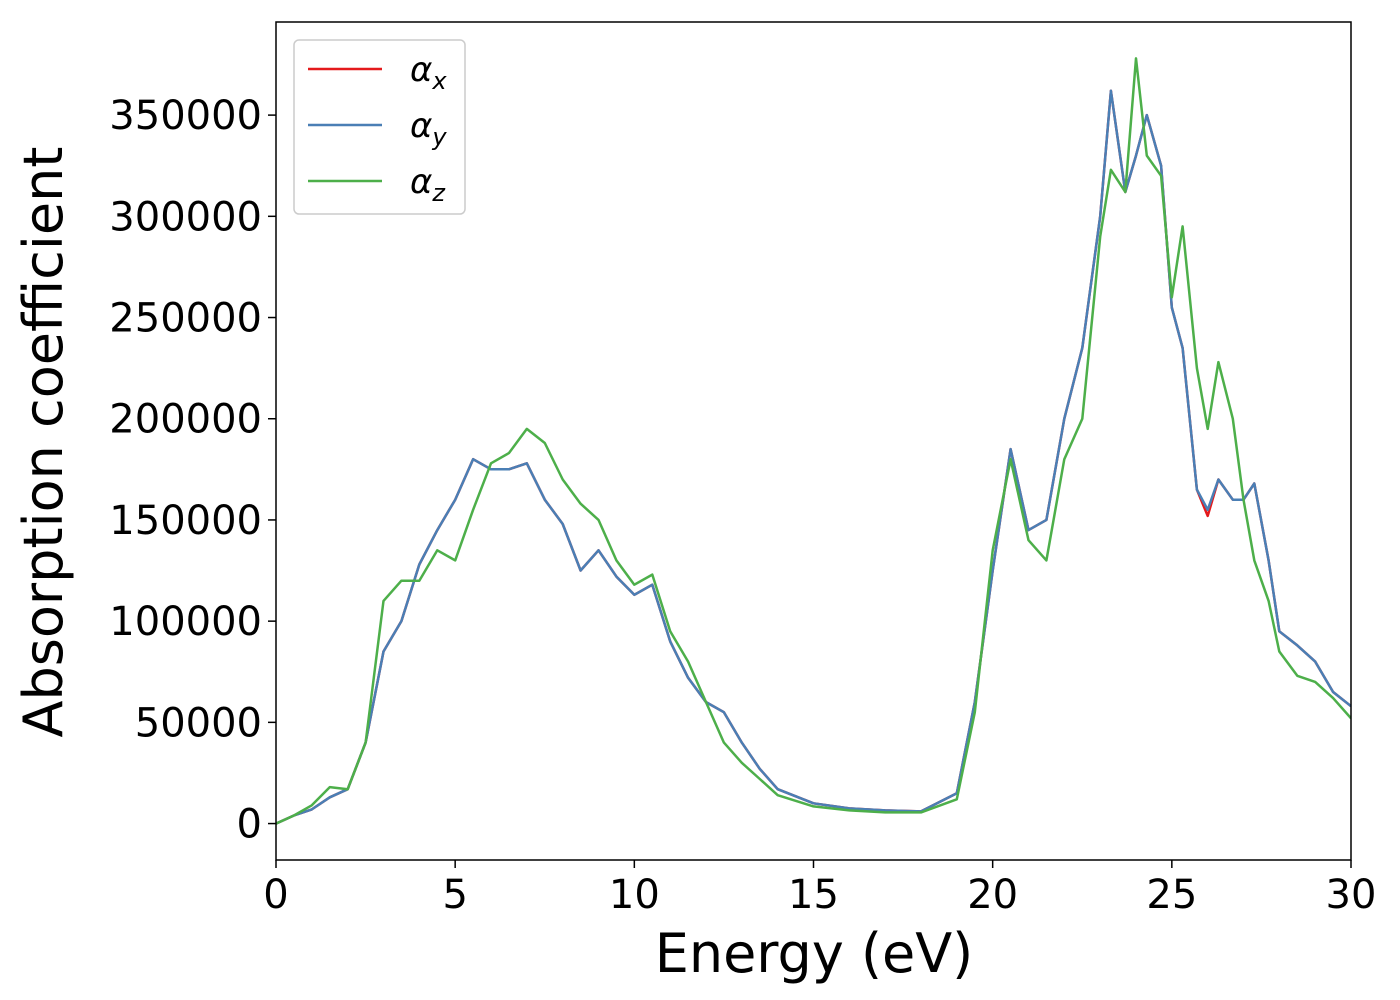 This screenshot has width=1400, height=1000. Describe the element at coordinates (185, 420) in the screenshot. I see `y-tick-label: 200000` at that location.